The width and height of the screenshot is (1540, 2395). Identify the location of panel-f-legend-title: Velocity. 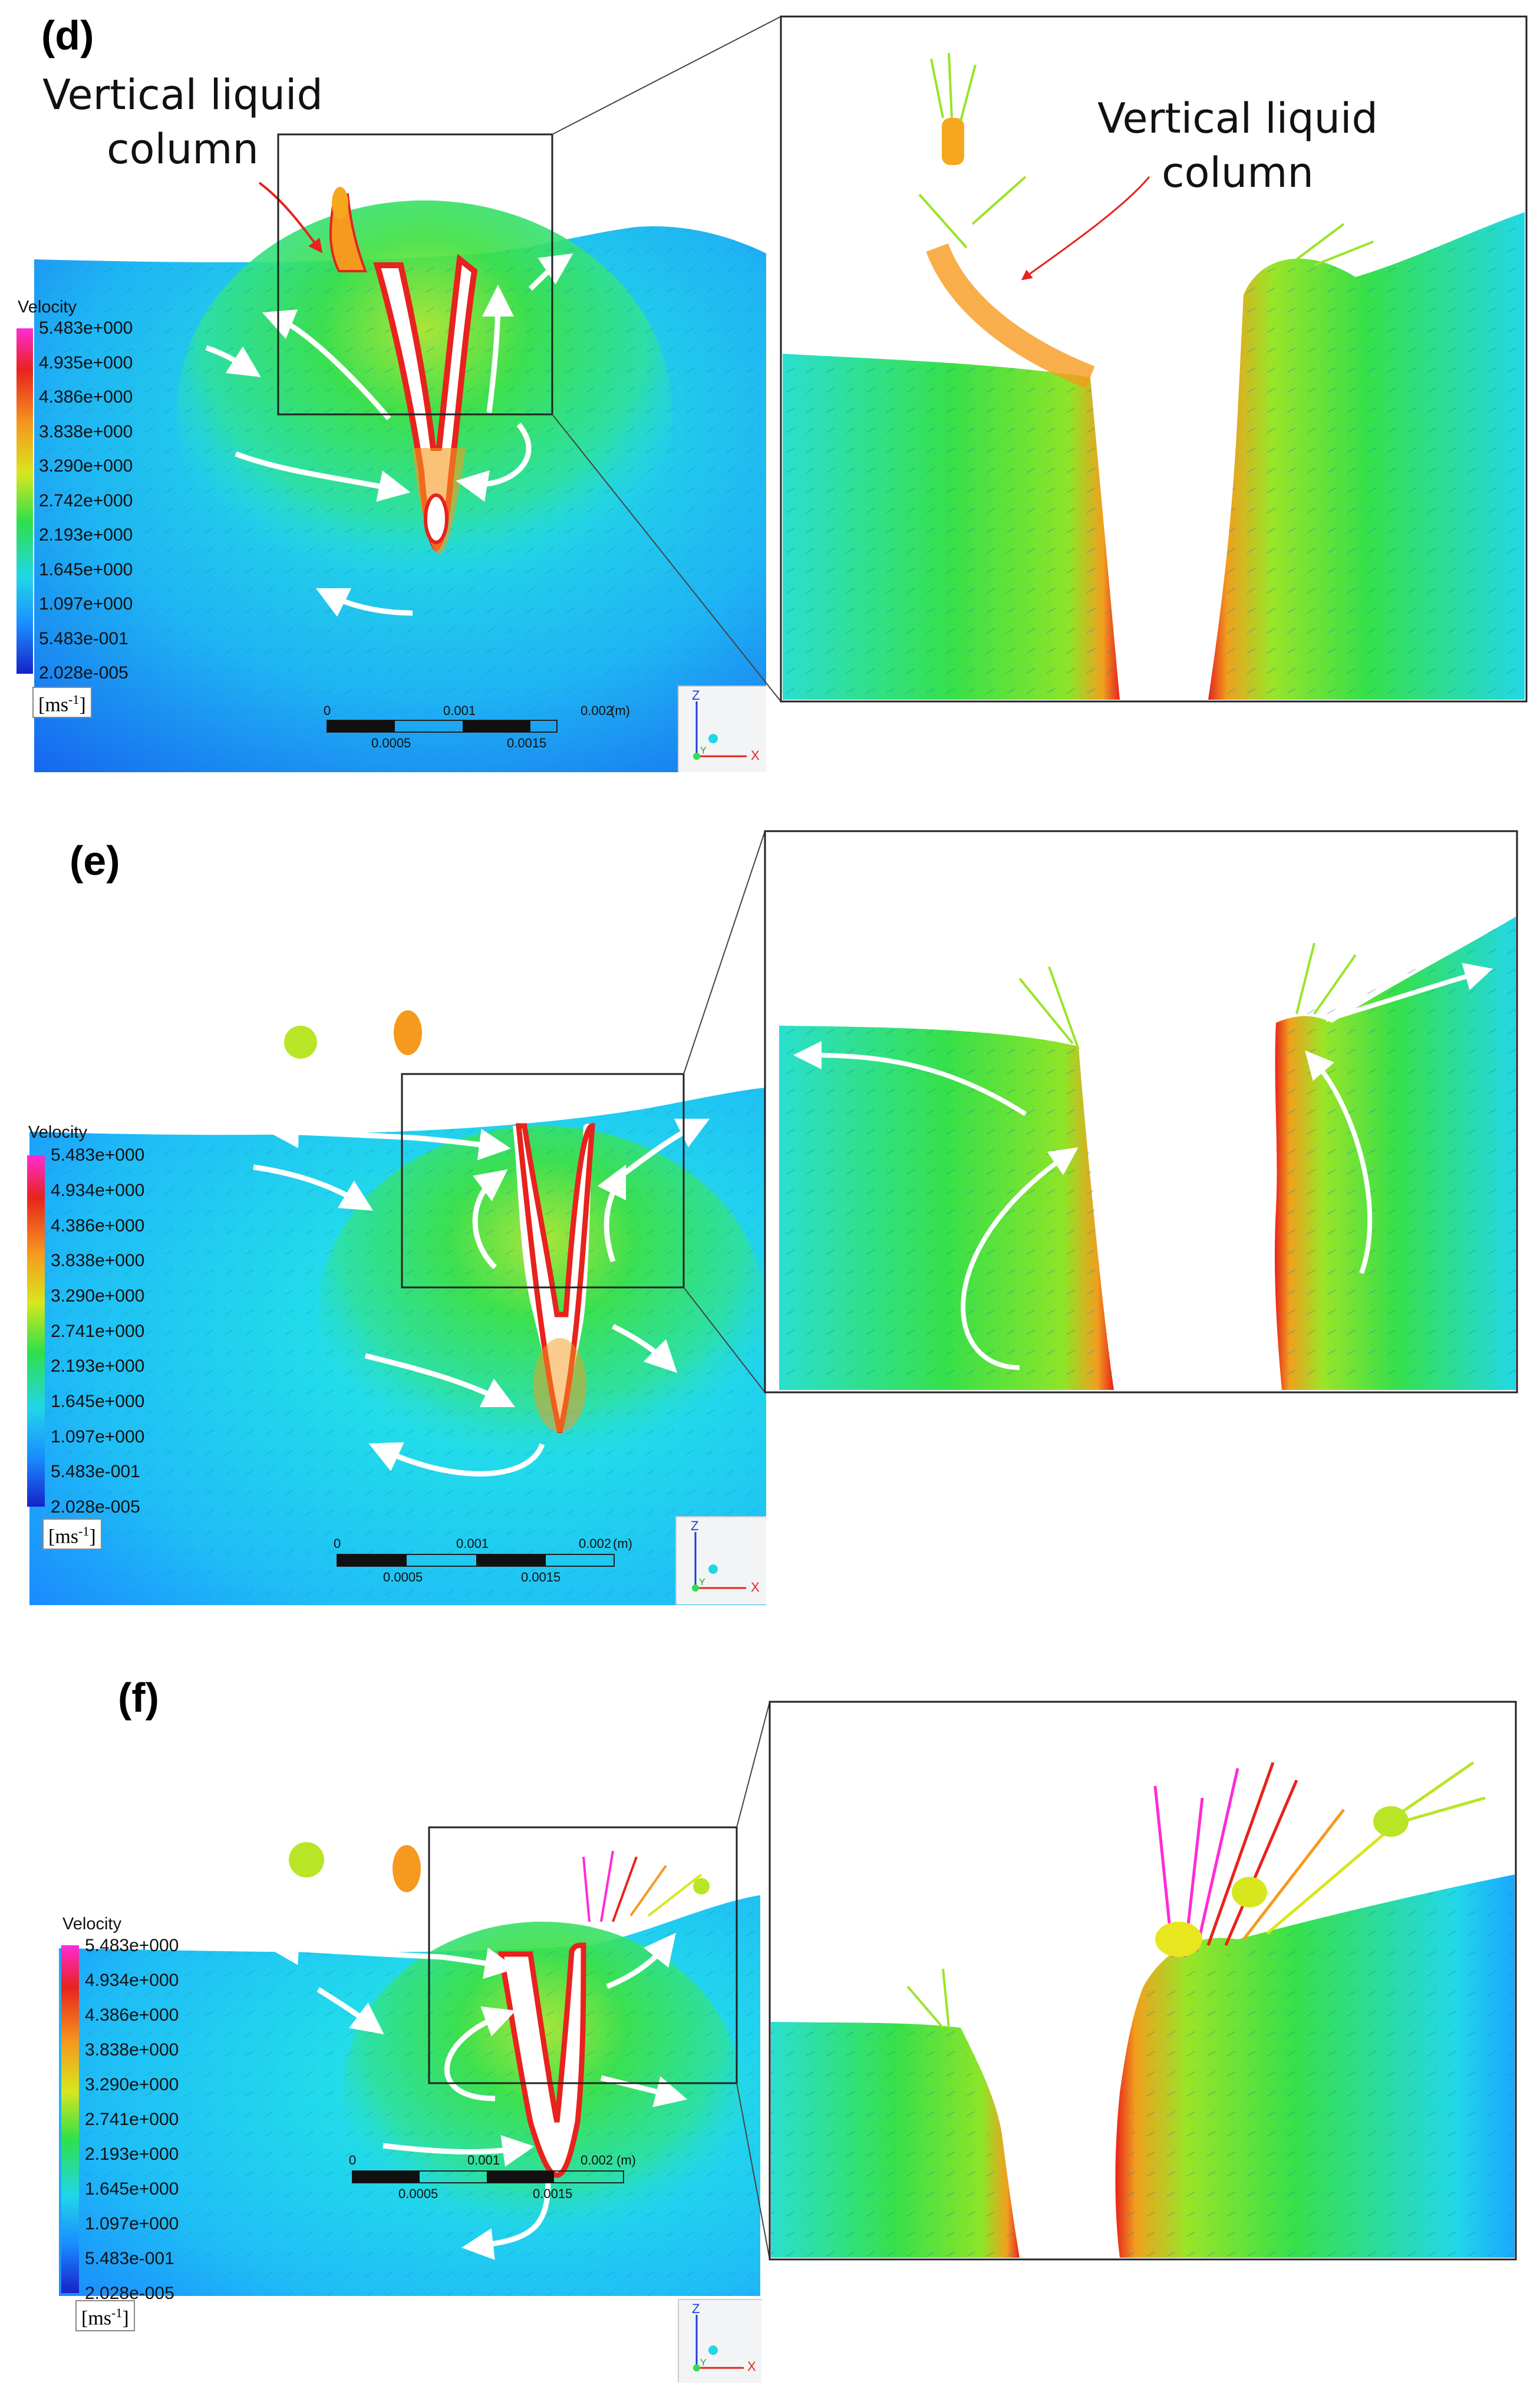
(91, 1924).